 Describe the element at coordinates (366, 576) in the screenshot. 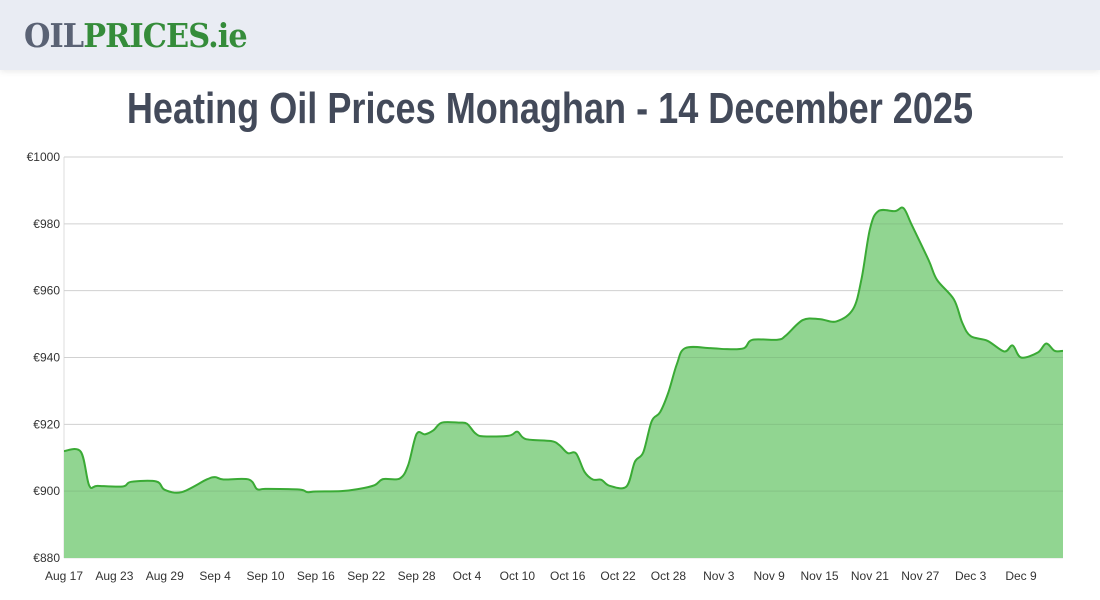

I see `x-tick-label: Sep 22` at that location.